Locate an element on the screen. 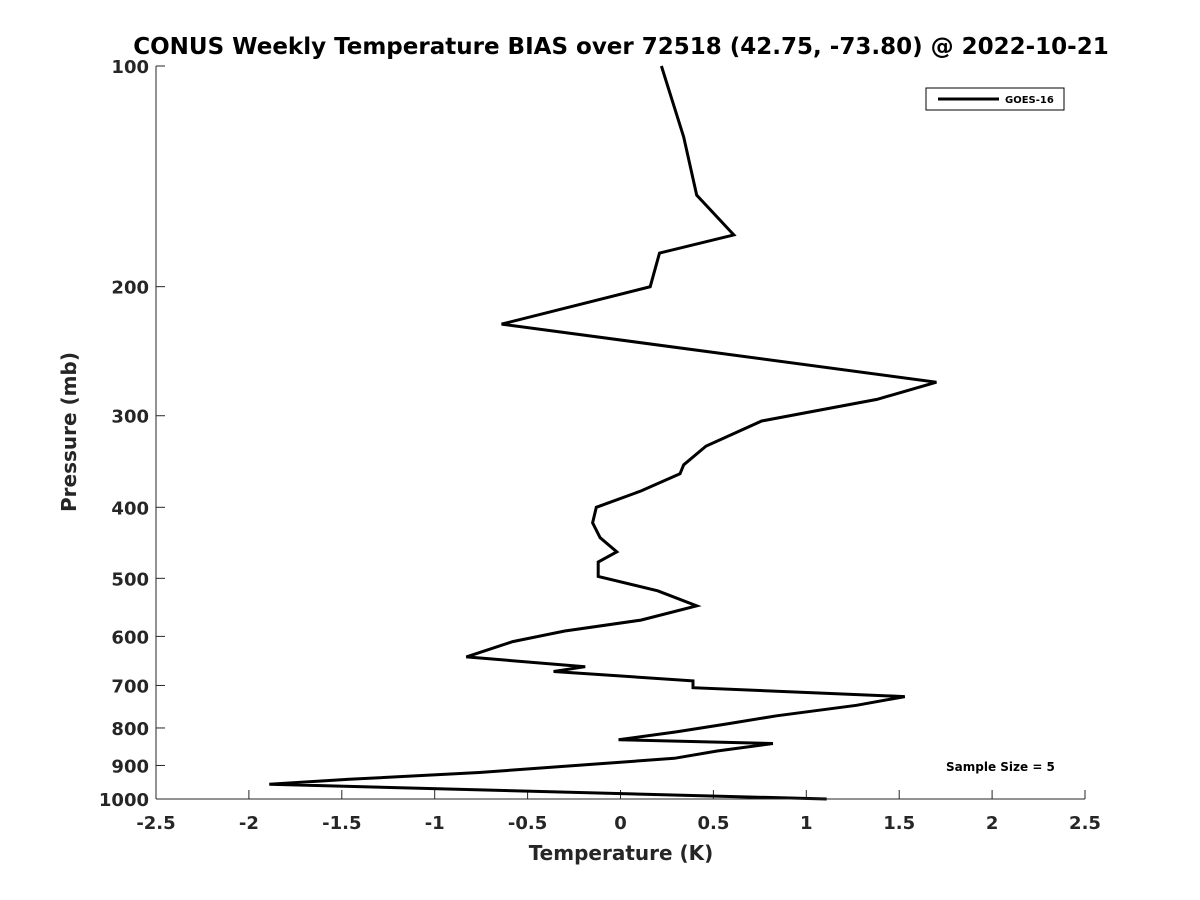 This screenshot has width=1200, height=900. x-axis-ticks: -2.5 -2 -1.5 -1 -0.5 0 0.5 1 1.5 2 2.5 is located at coordinates (618, 812).